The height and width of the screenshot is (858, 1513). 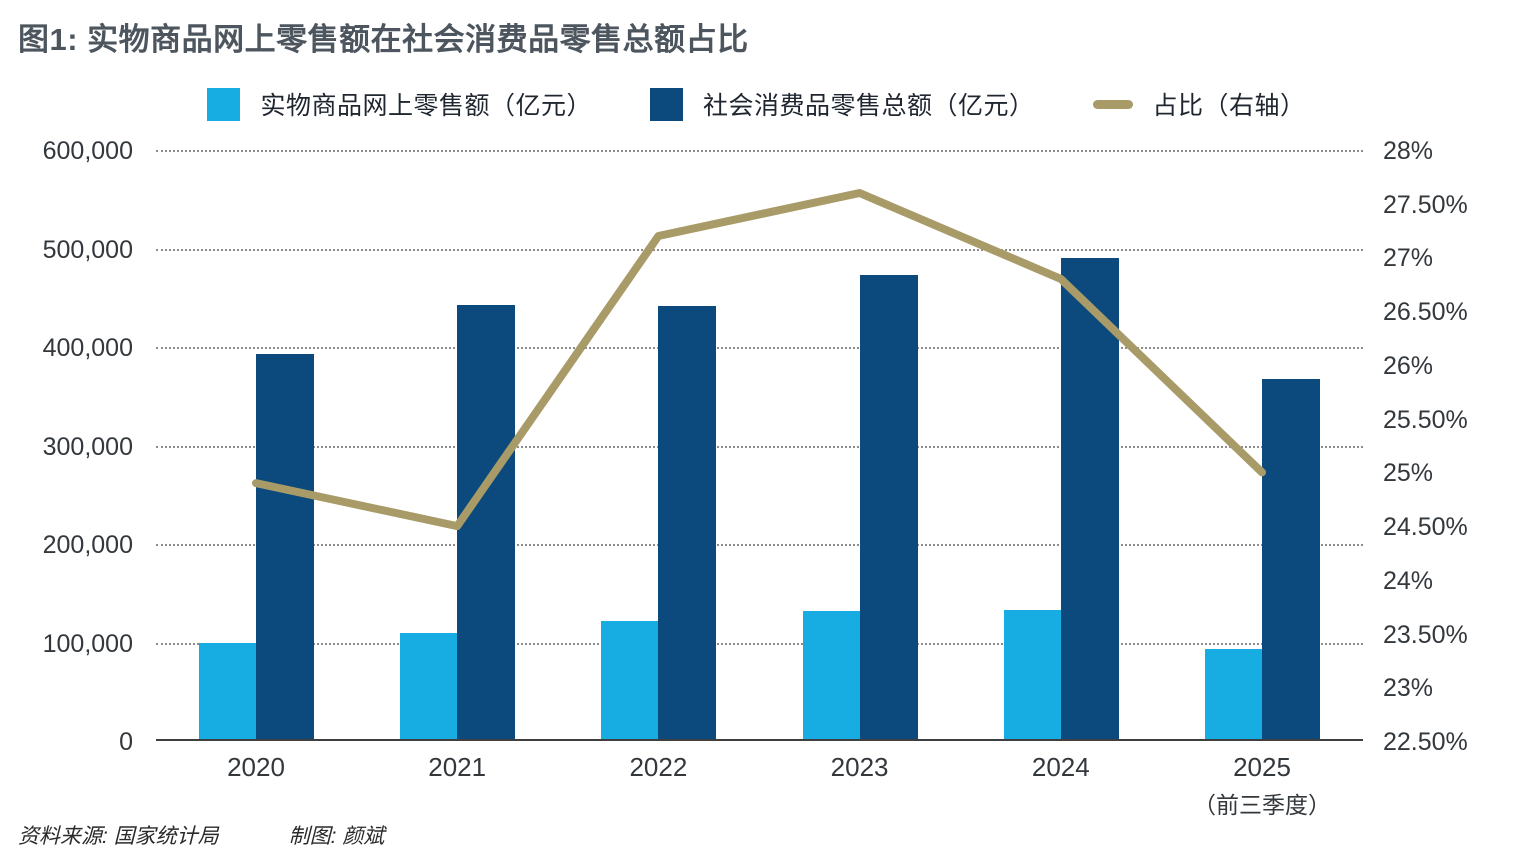 What do you see at coordinates (831, 674) in the screenshot?
I see `bar-online-retail-2023` at bounding box center [831, 674].